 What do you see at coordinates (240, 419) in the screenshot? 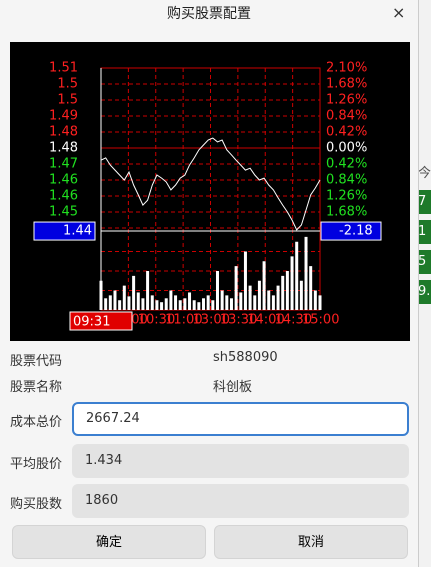
I see `input: 2667.24` at bounding box center [240, 419].